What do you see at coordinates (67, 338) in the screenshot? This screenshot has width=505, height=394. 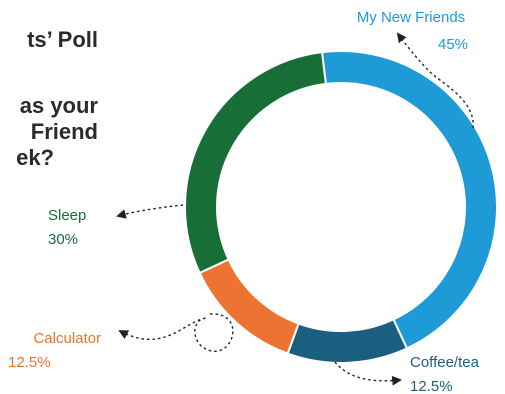 I see `label-calculator: Calculator` at bounding box center [67, 338].